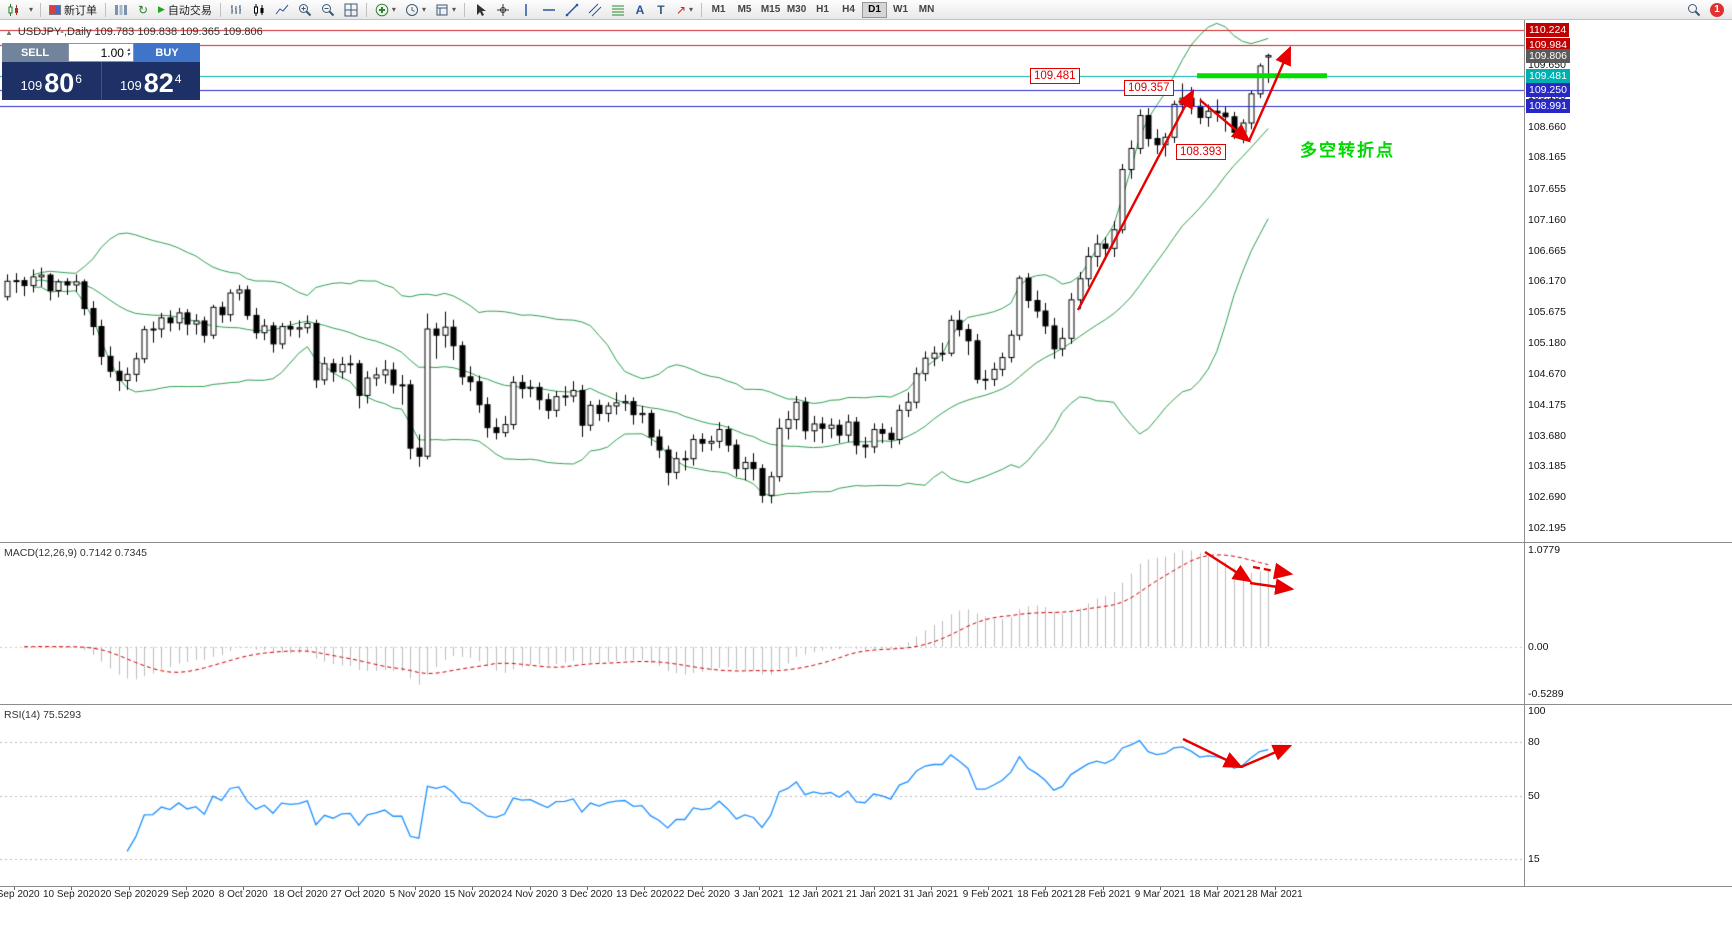 Image resolution: width=1732 pixels, height=944 pixels. I want to click on zoom-in-button, so click(305, 10).